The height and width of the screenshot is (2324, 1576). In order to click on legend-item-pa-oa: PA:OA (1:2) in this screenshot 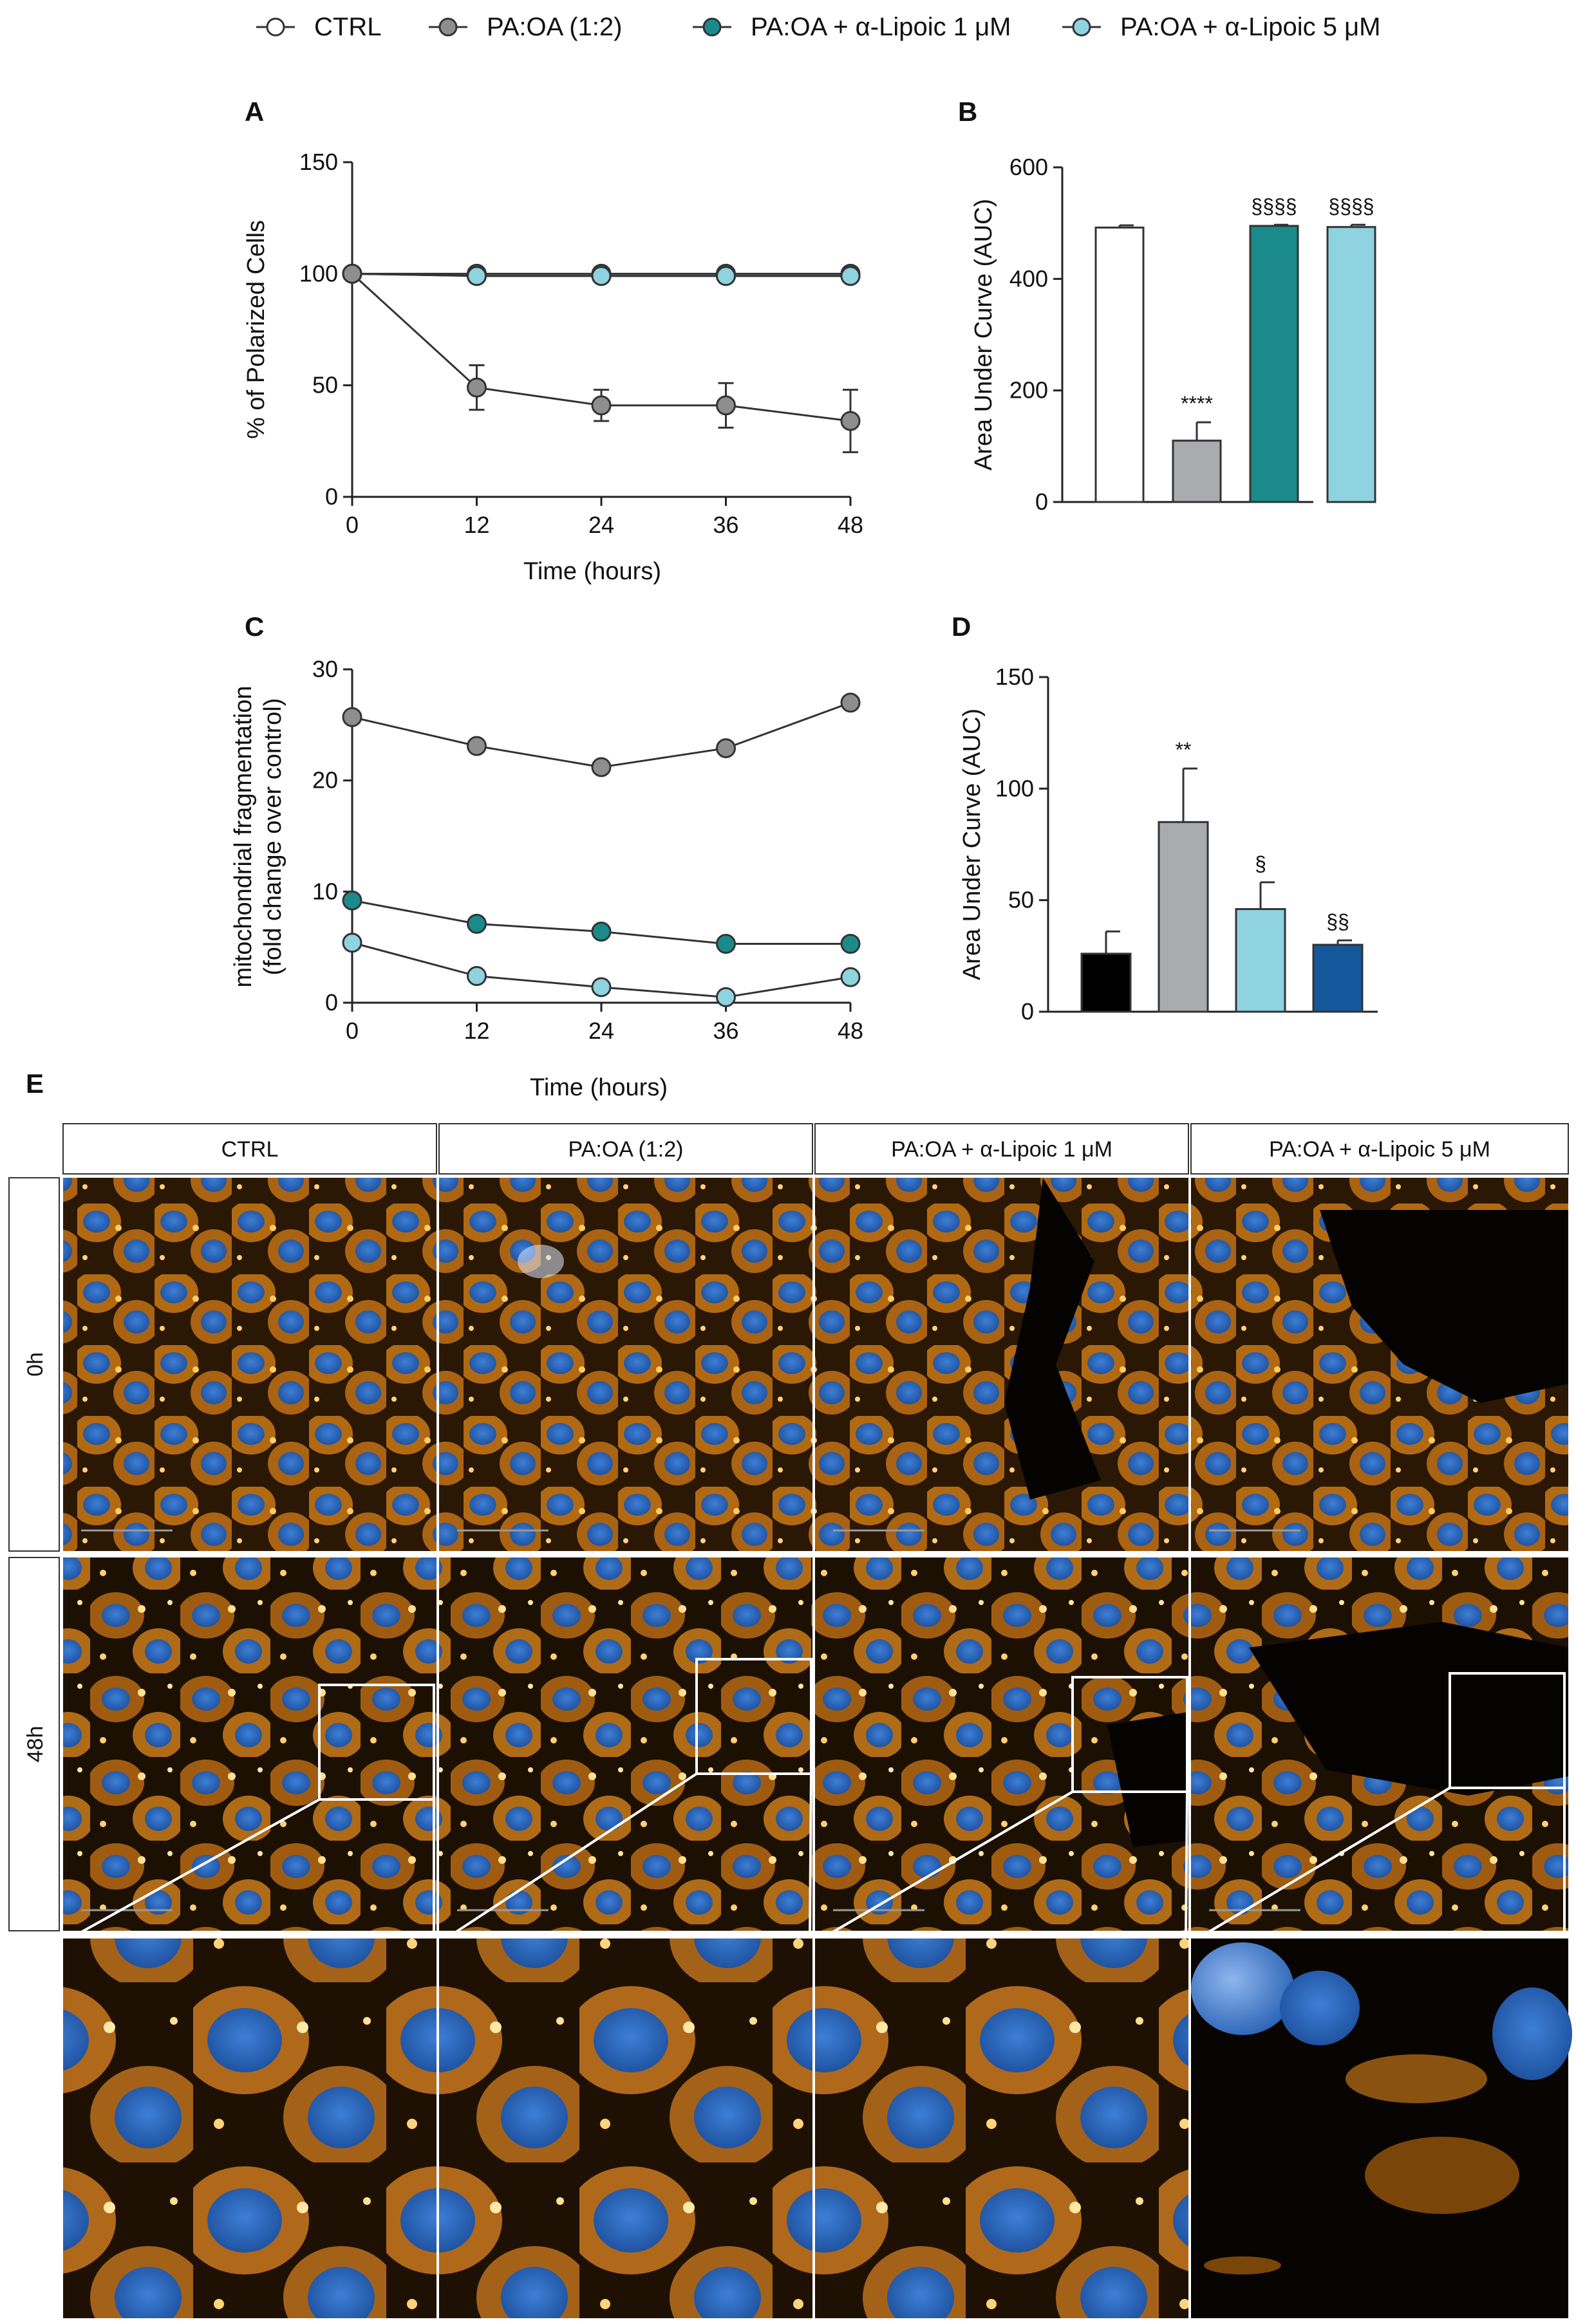, I will do `click(525, 27)`.